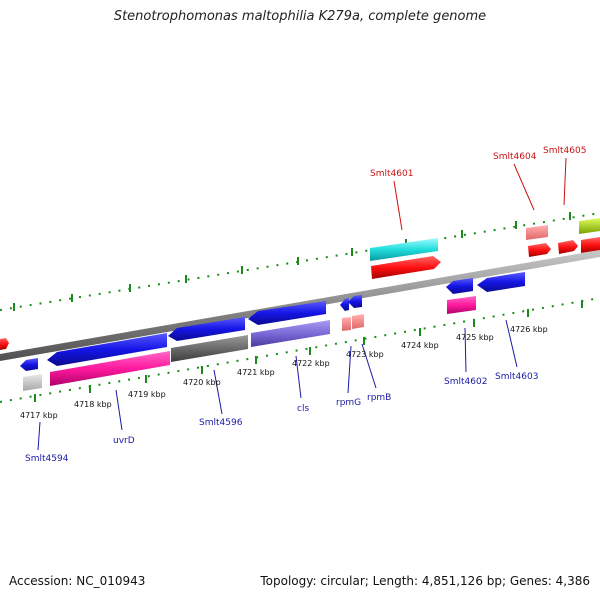 This screenshot has height=600, width=600. I want to click on gene-label-uvrd: uvrD, so click(124, 441).